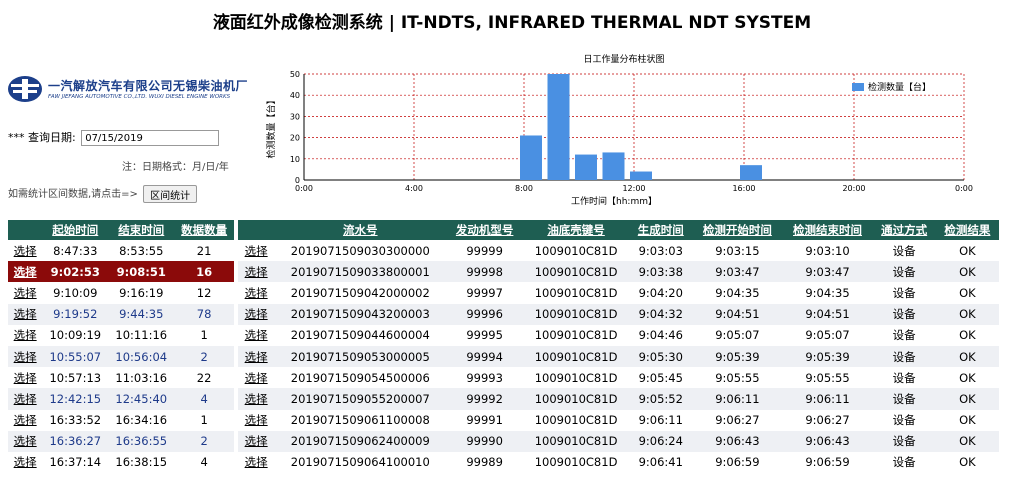 The width and height of the screenshot is (1024, 483). Describe the element at coordinates (360, 335) in the screenshot. I see `serial-no: 2019071509044600004` at that location.